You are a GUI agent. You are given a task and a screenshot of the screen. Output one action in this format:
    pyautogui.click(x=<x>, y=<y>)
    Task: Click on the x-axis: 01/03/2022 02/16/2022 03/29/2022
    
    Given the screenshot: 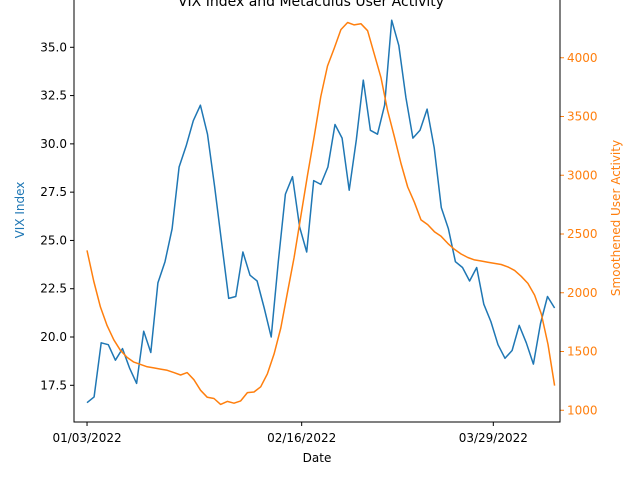 What is the action you would take?
    pyautogui.click(x=290, y=433)
    